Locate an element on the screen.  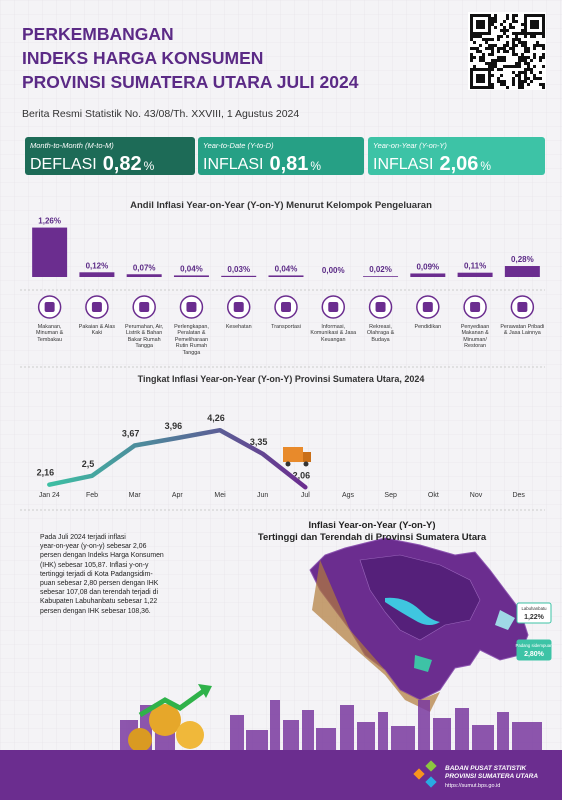
x-tick-label: Jun is located at coordinates (262, 495).